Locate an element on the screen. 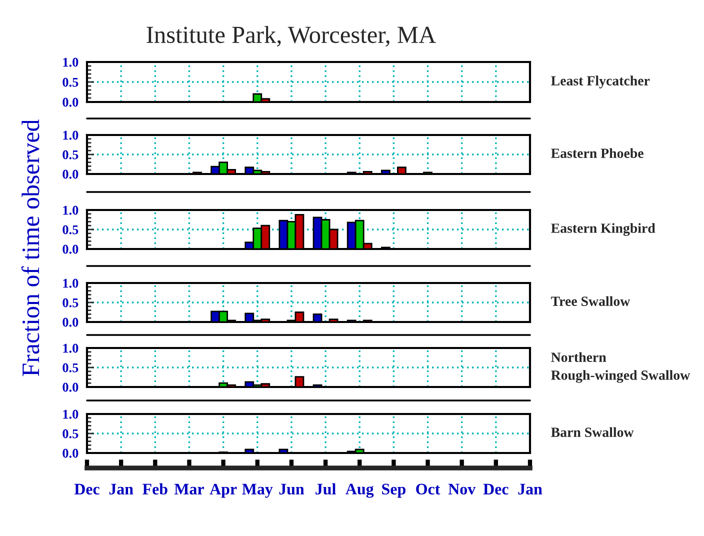 The image size is (704, 536). y2-axis-title: Least Flycatcher is located at coordinates (600, 82).